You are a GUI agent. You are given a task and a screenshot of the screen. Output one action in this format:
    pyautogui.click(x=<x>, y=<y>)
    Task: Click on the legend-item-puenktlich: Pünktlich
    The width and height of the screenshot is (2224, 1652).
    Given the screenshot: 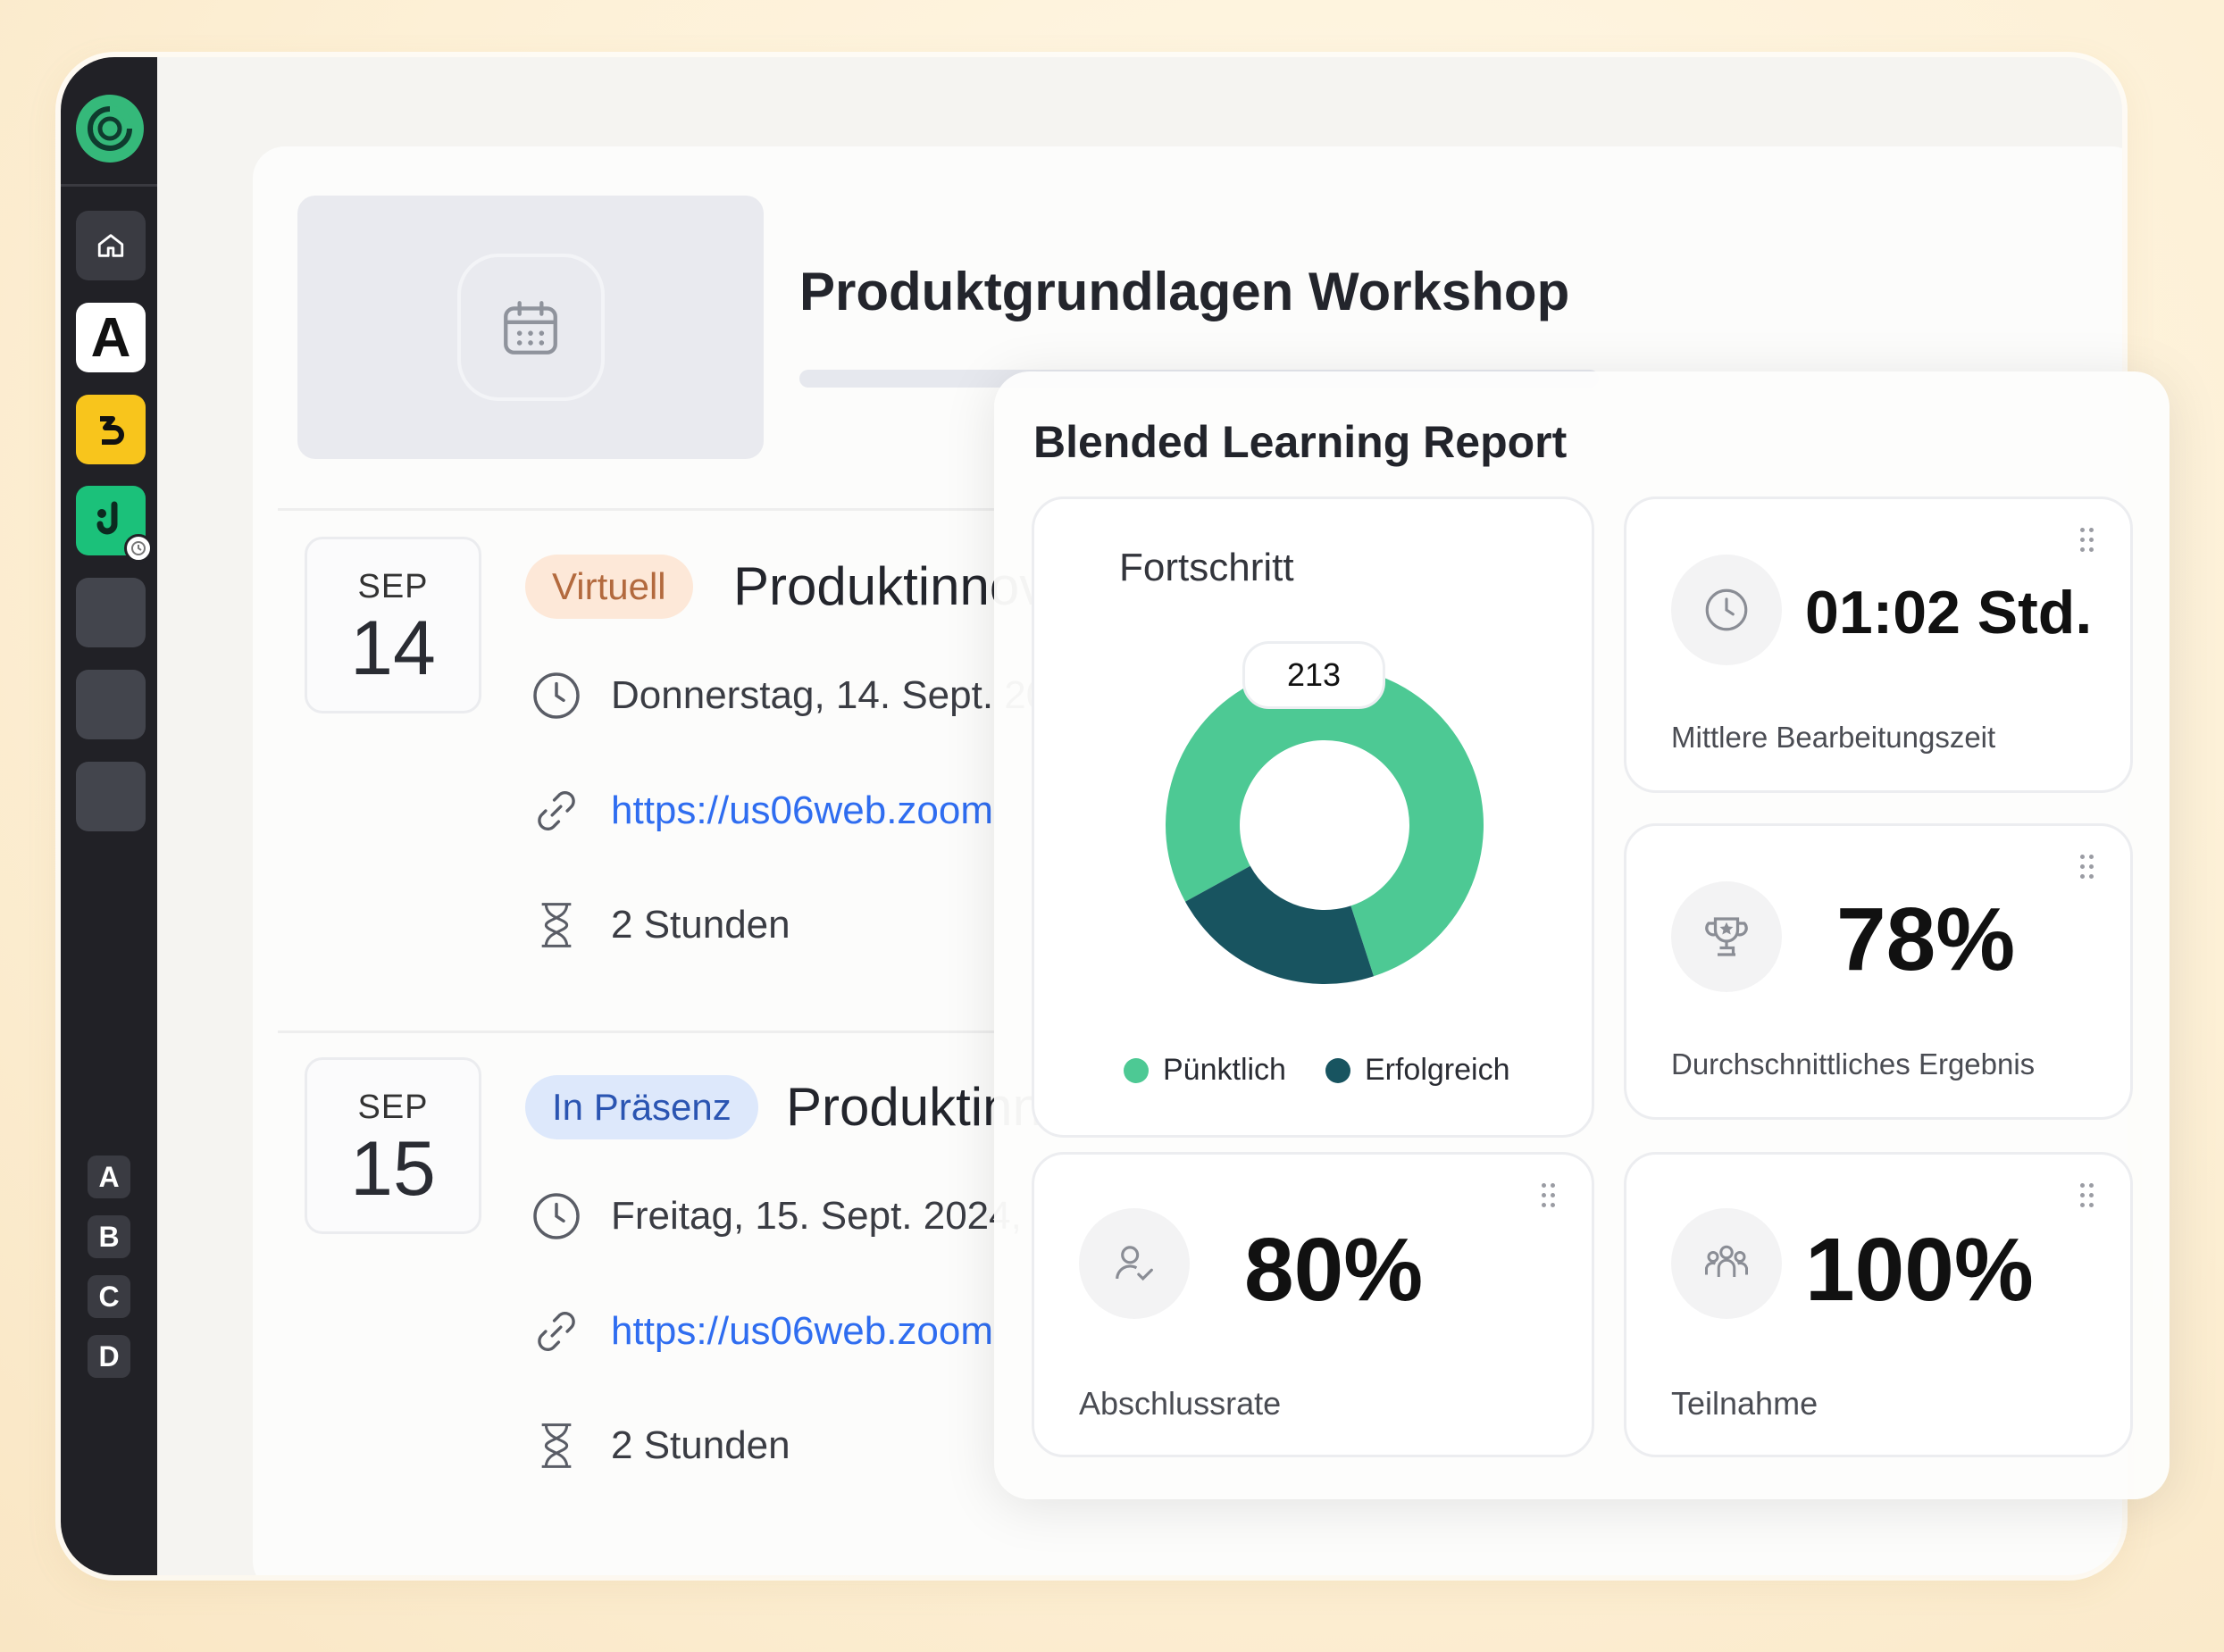 What is the action you would take?
    pyautogui.click(x=1205, y=1070)
    